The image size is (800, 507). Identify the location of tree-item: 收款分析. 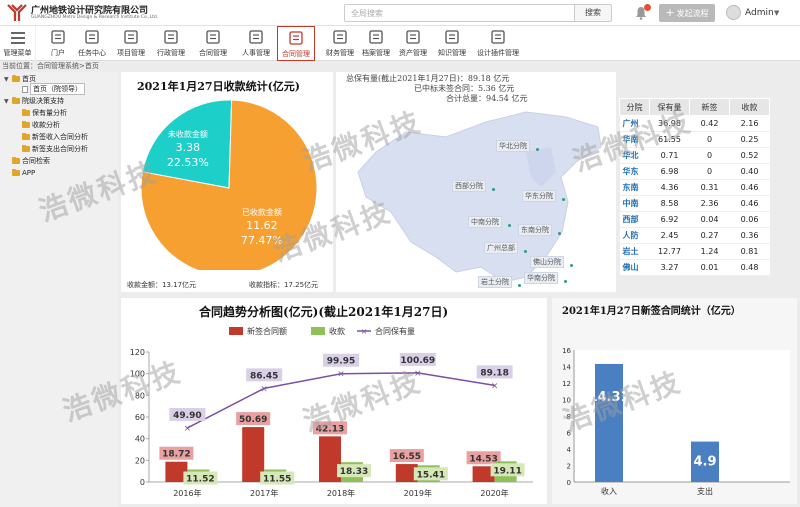
(37, 125).